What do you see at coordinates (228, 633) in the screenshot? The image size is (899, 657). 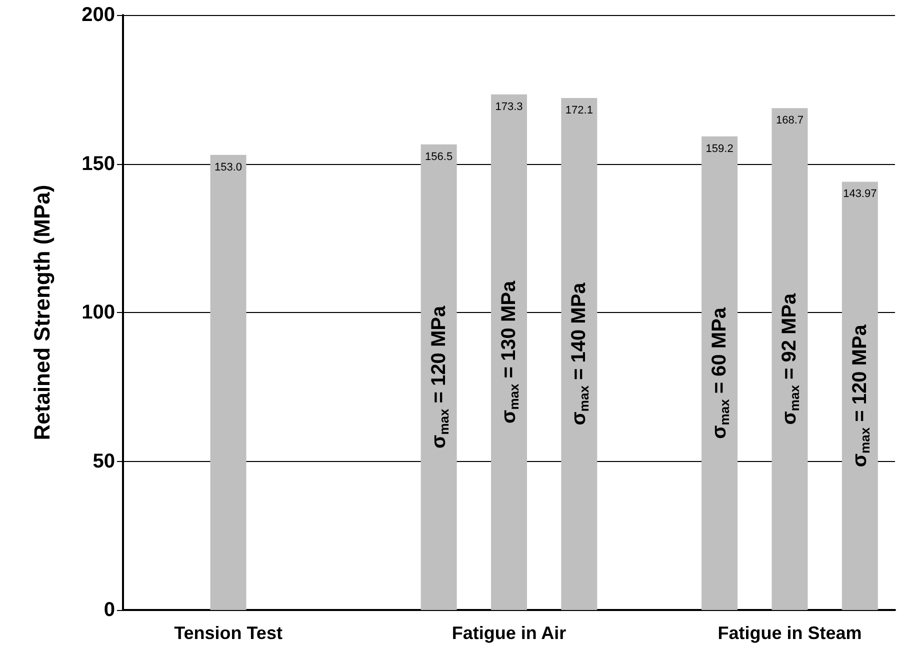 I see `x-tick-label: Tension Test` at bounding box center [228, 633].